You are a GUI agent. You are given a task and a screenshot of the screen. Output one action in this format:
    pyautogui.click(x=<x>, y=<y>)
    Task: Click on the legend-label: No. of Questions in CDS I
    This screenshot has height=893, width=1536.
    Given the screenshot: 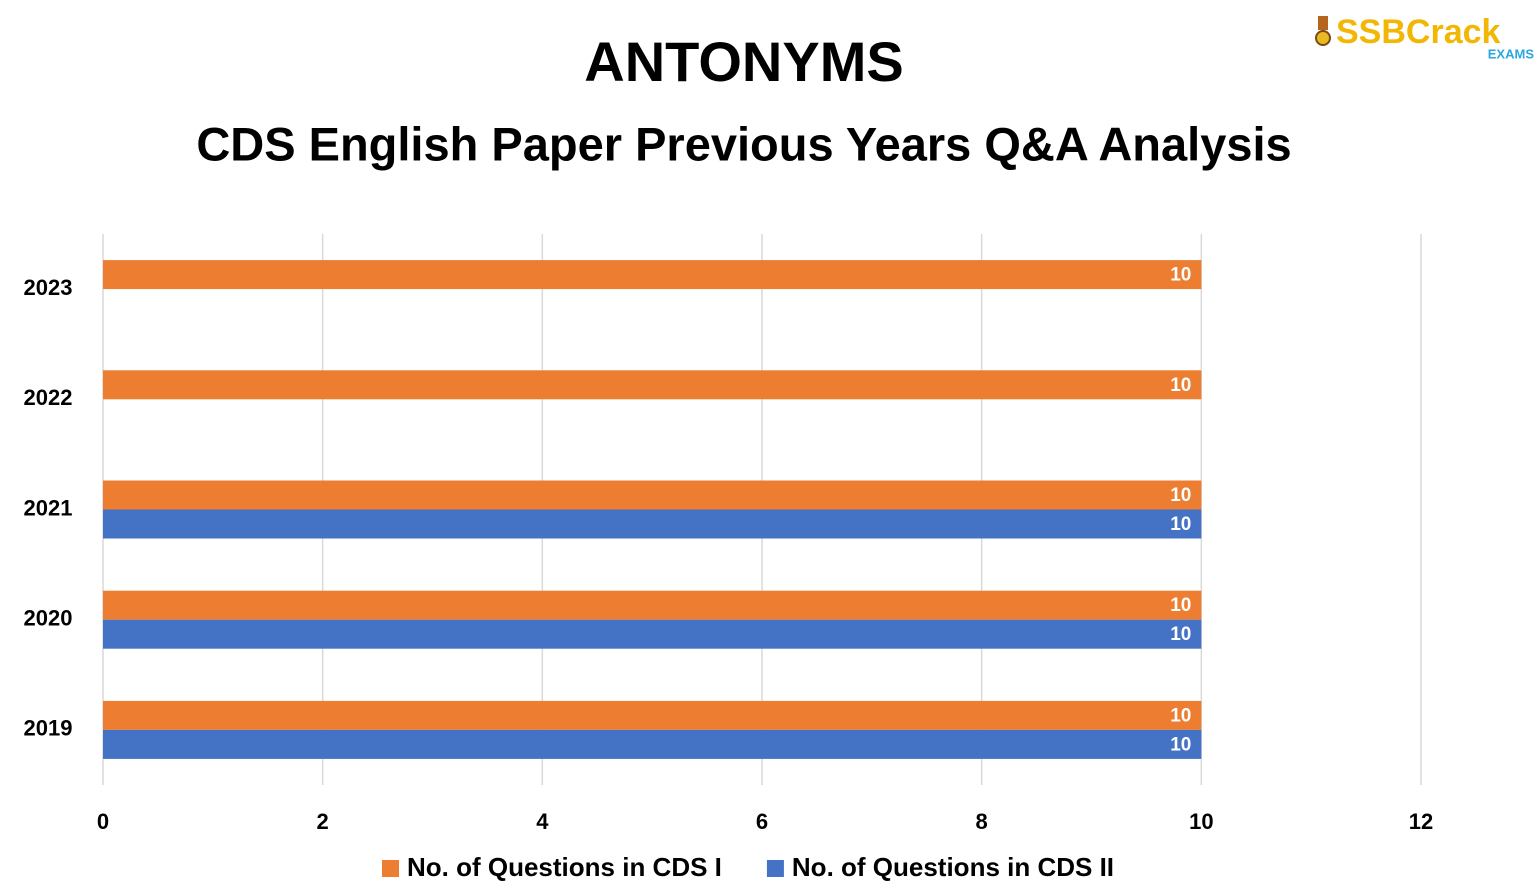 What is the action you would take?
    pyautogui.click(x=564, y=867)
    